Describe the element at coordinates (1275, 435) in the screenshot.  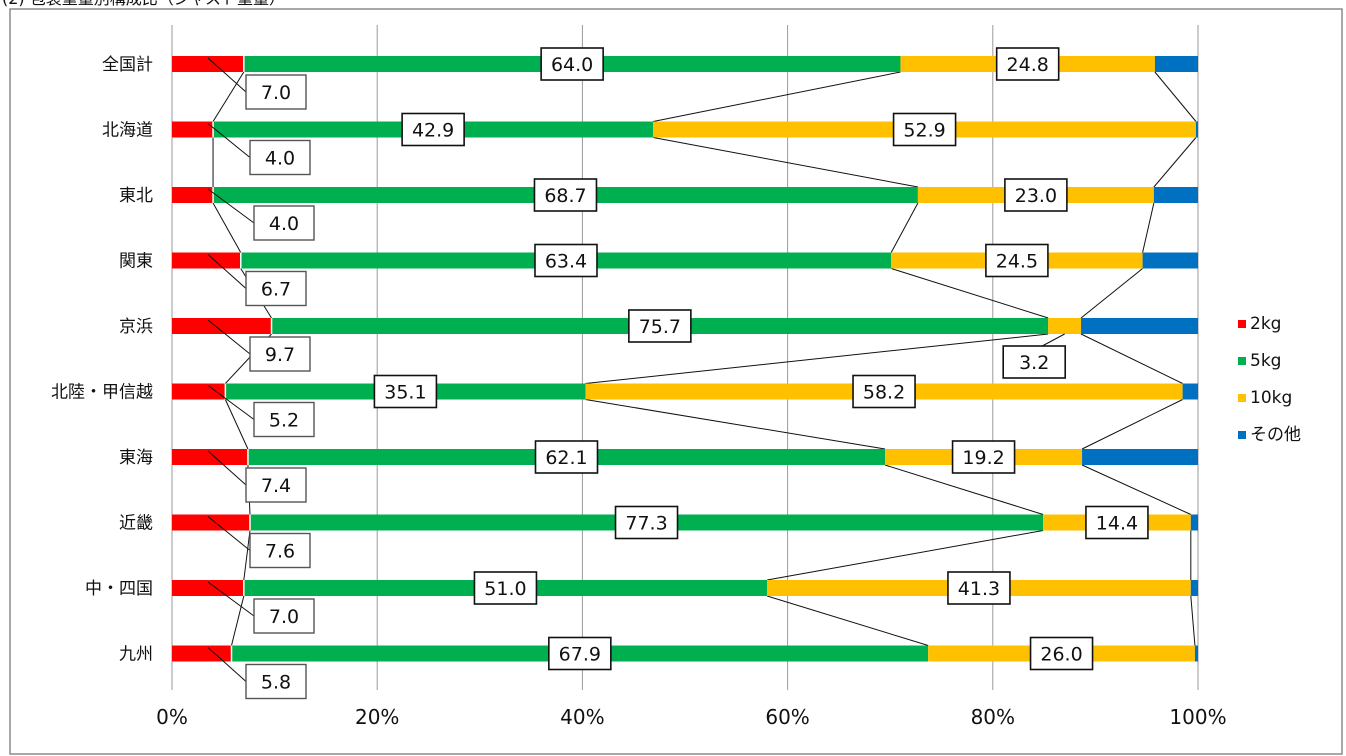
I see `legend-label: その他` at that location.